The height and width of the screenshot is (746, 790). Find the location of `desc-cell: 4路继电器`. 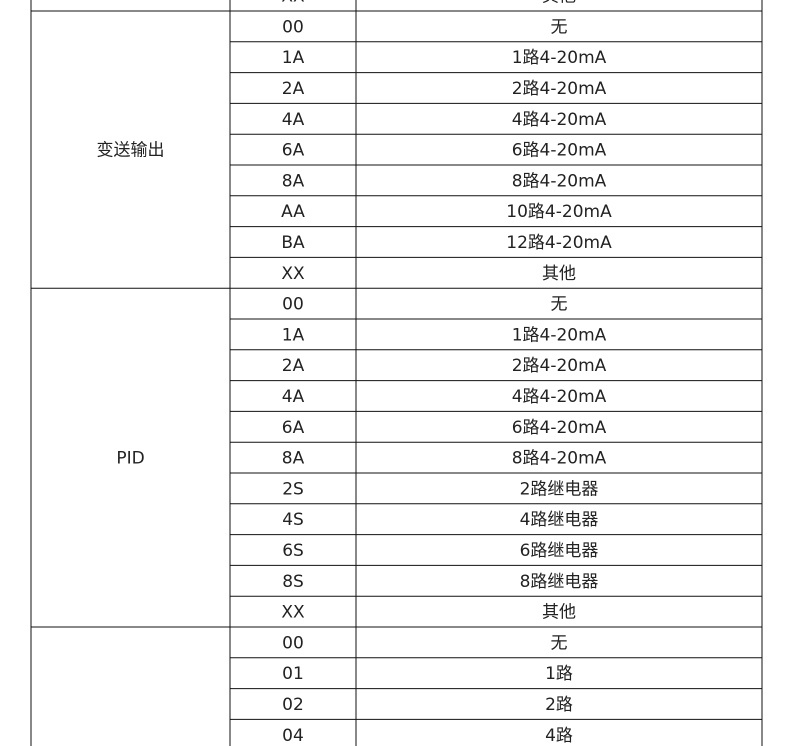

desc-cell: 4路继电器 is located at coordinates (559, 520).